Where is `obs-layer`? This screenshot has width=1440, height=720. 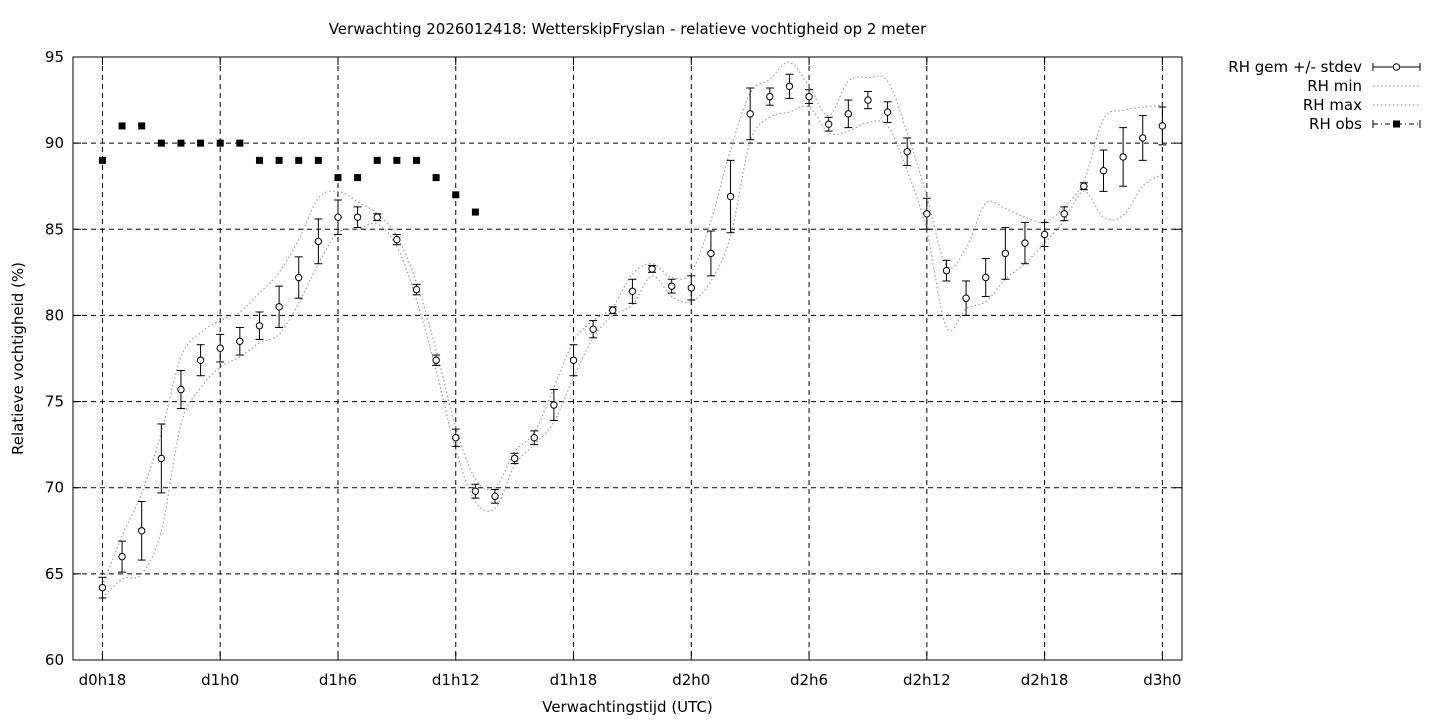
obs-layer is located at coordinates (288, 169).